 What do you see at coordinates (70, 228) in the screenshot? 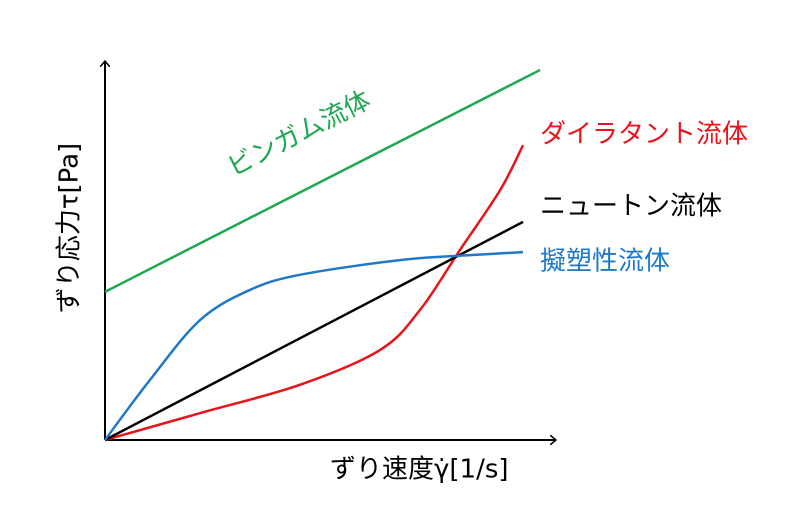
I see `y-axis-label: ずり応力τ[Pa]` at bounding box center [70, 228].